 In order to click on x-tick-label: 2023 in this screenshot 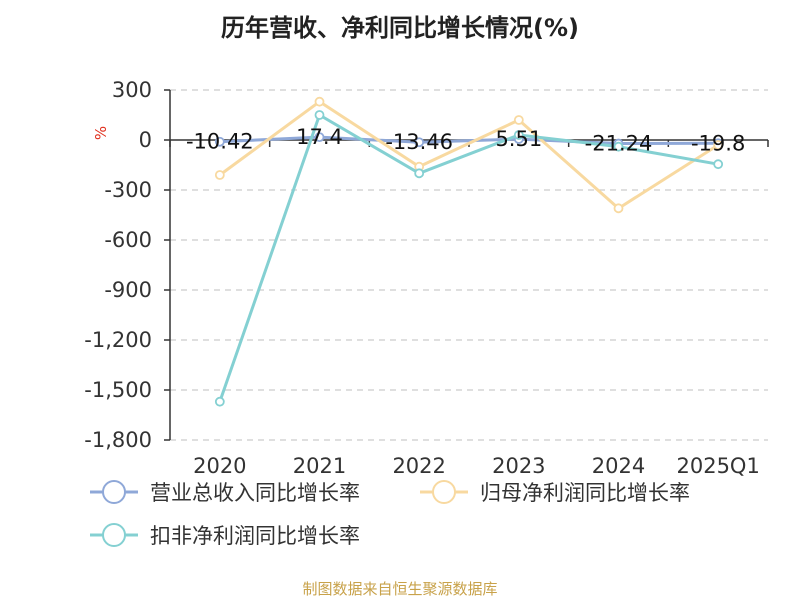, I will do `click(518, 466)`.